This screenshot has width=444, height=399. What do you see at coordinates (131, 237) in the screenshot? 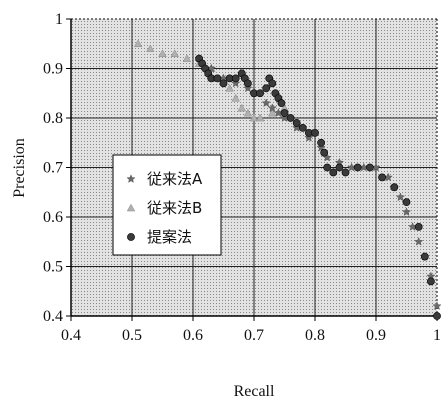
I see `legend-marker-circle` at bounding box center [131, 237].